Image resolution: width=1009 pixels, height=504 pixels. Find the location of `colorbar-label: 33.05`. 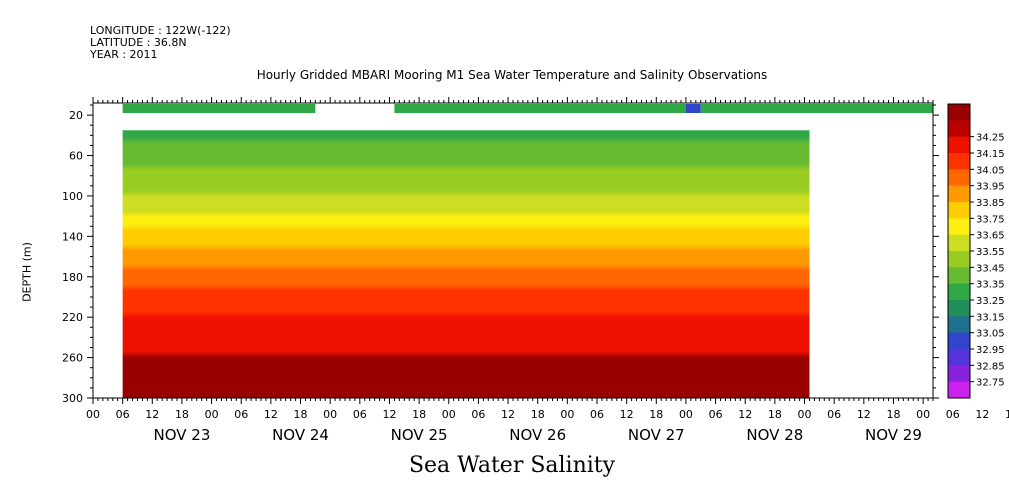

colorbar-label: 33.05 is located at coordinates (990, 334).